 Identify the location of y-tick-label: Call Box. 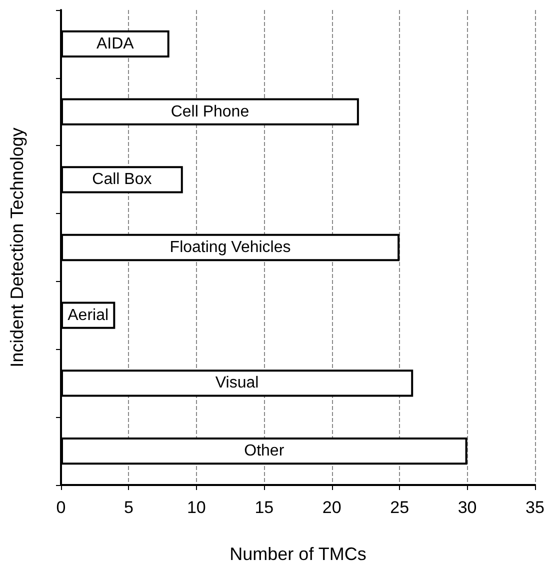
(122, 179).